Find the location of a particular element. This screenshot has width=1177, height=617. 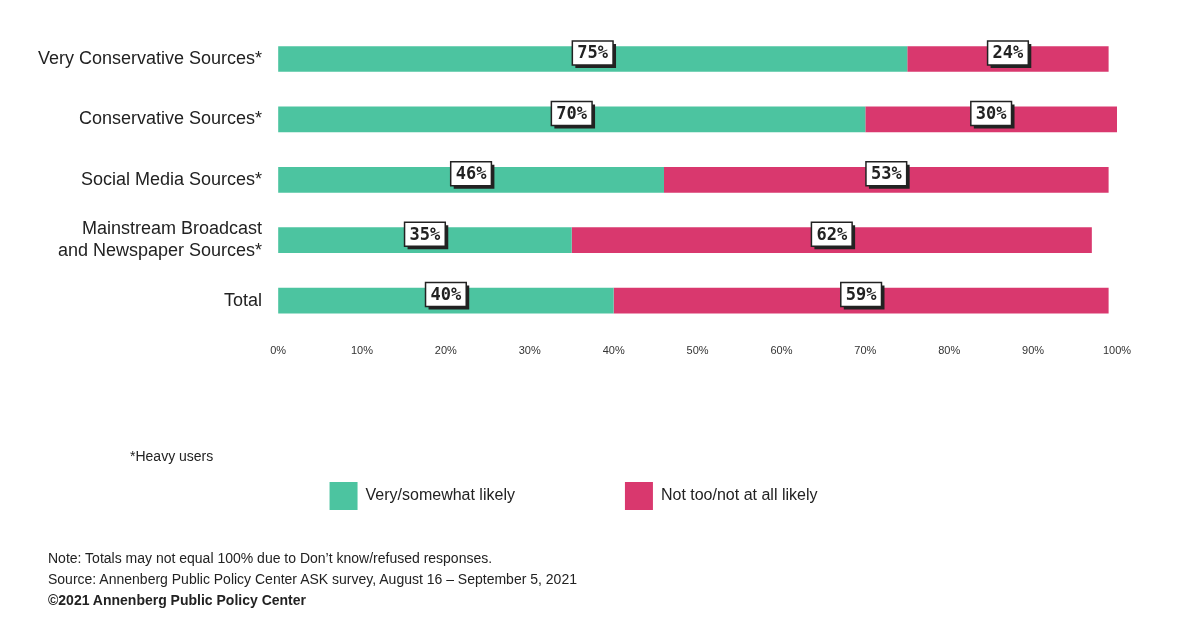

x-tick-label: 80% is located at coordinates (949, 350).